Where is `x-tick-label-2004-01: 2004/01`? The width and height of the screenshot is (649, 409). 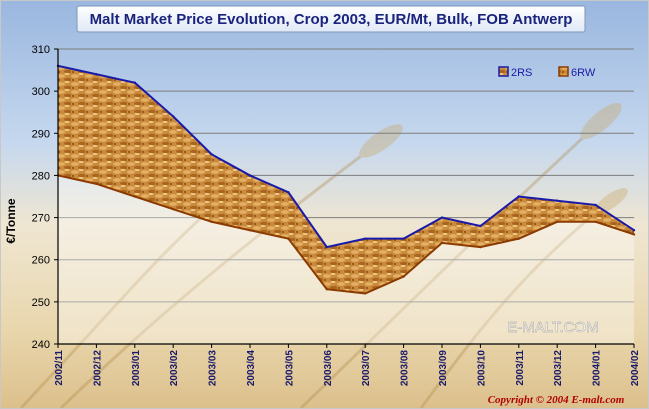 x-tick-label-2004-01: 2004/01 is located at coordinates (597, 368).